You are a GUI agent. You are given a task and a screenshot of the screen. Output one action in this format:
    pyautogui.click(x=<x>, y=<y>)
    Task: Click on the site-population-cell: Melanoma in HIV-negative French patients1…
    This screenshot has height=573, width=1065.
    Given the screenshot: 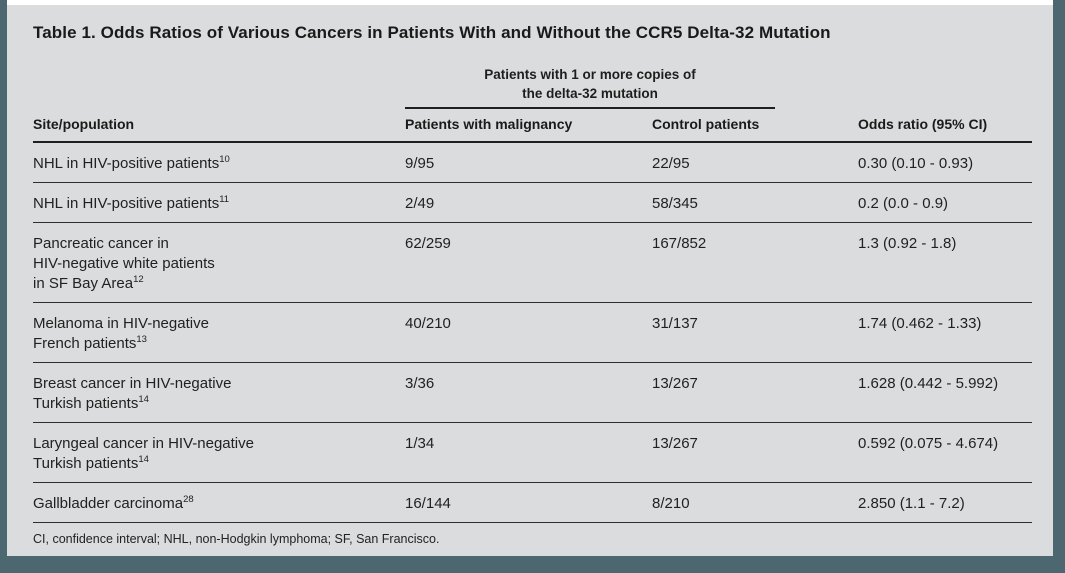 What is the action you would take?
    pyautogui.click(x=121, y=333)
    